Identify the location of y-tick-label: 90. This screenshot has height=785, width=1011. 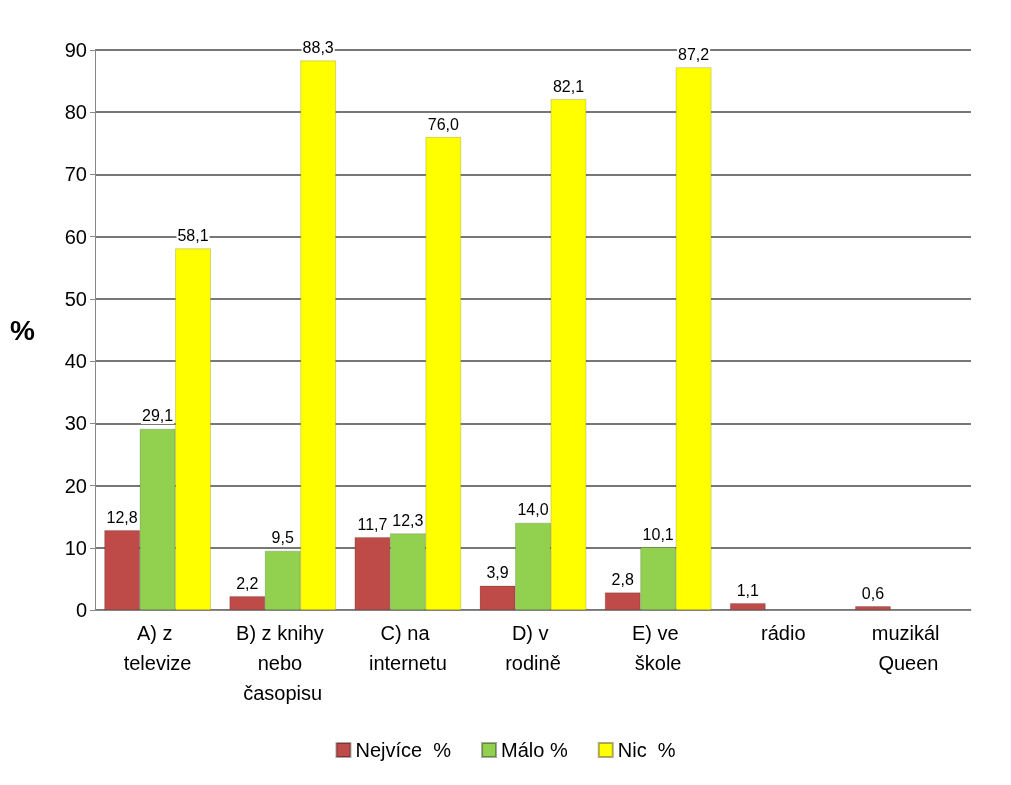
(75, 50).